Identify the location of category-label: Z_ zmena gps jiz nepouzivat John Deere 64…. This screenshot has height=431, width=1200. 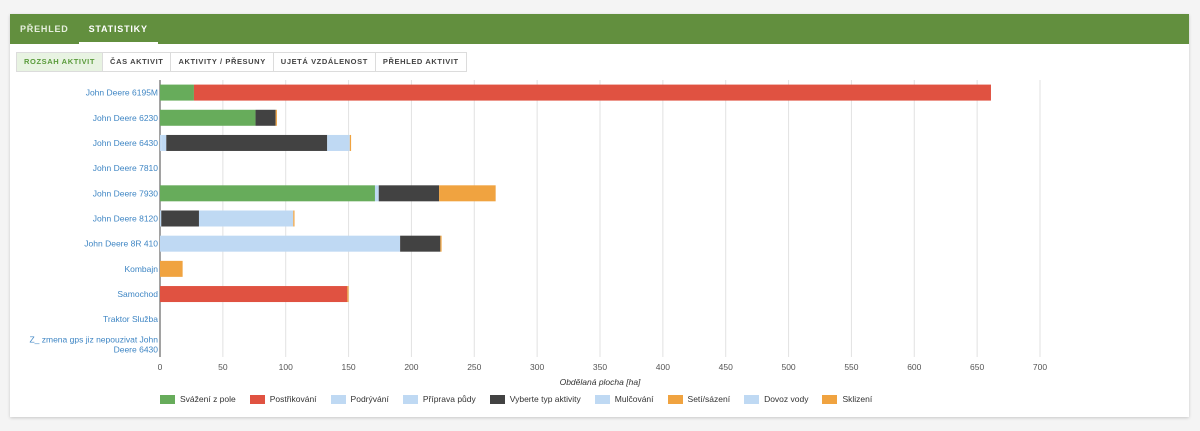
(93, 344).